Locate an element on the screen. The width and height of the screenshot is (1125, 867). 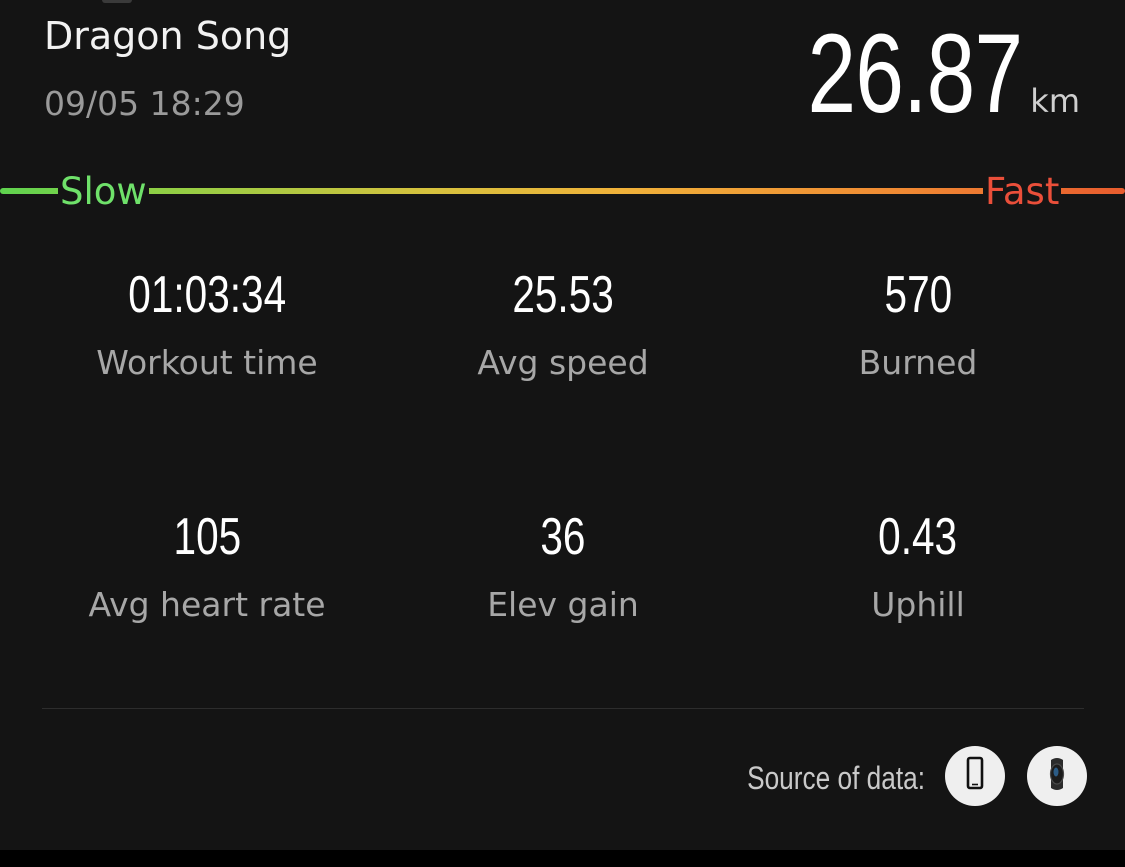
stat-value: 105 is located at coordinates (207, 537).